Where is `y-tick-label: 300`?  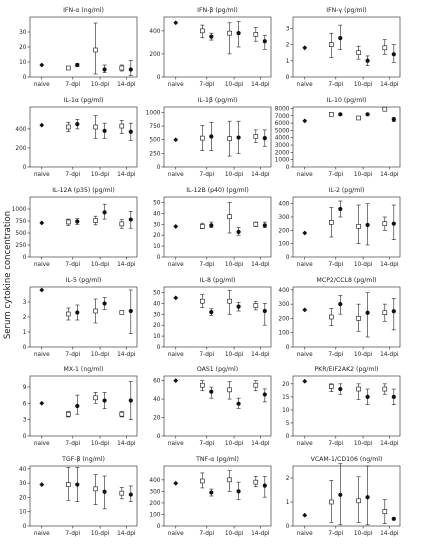 y-tick-label: 300 is located at coordinates (283, 305).